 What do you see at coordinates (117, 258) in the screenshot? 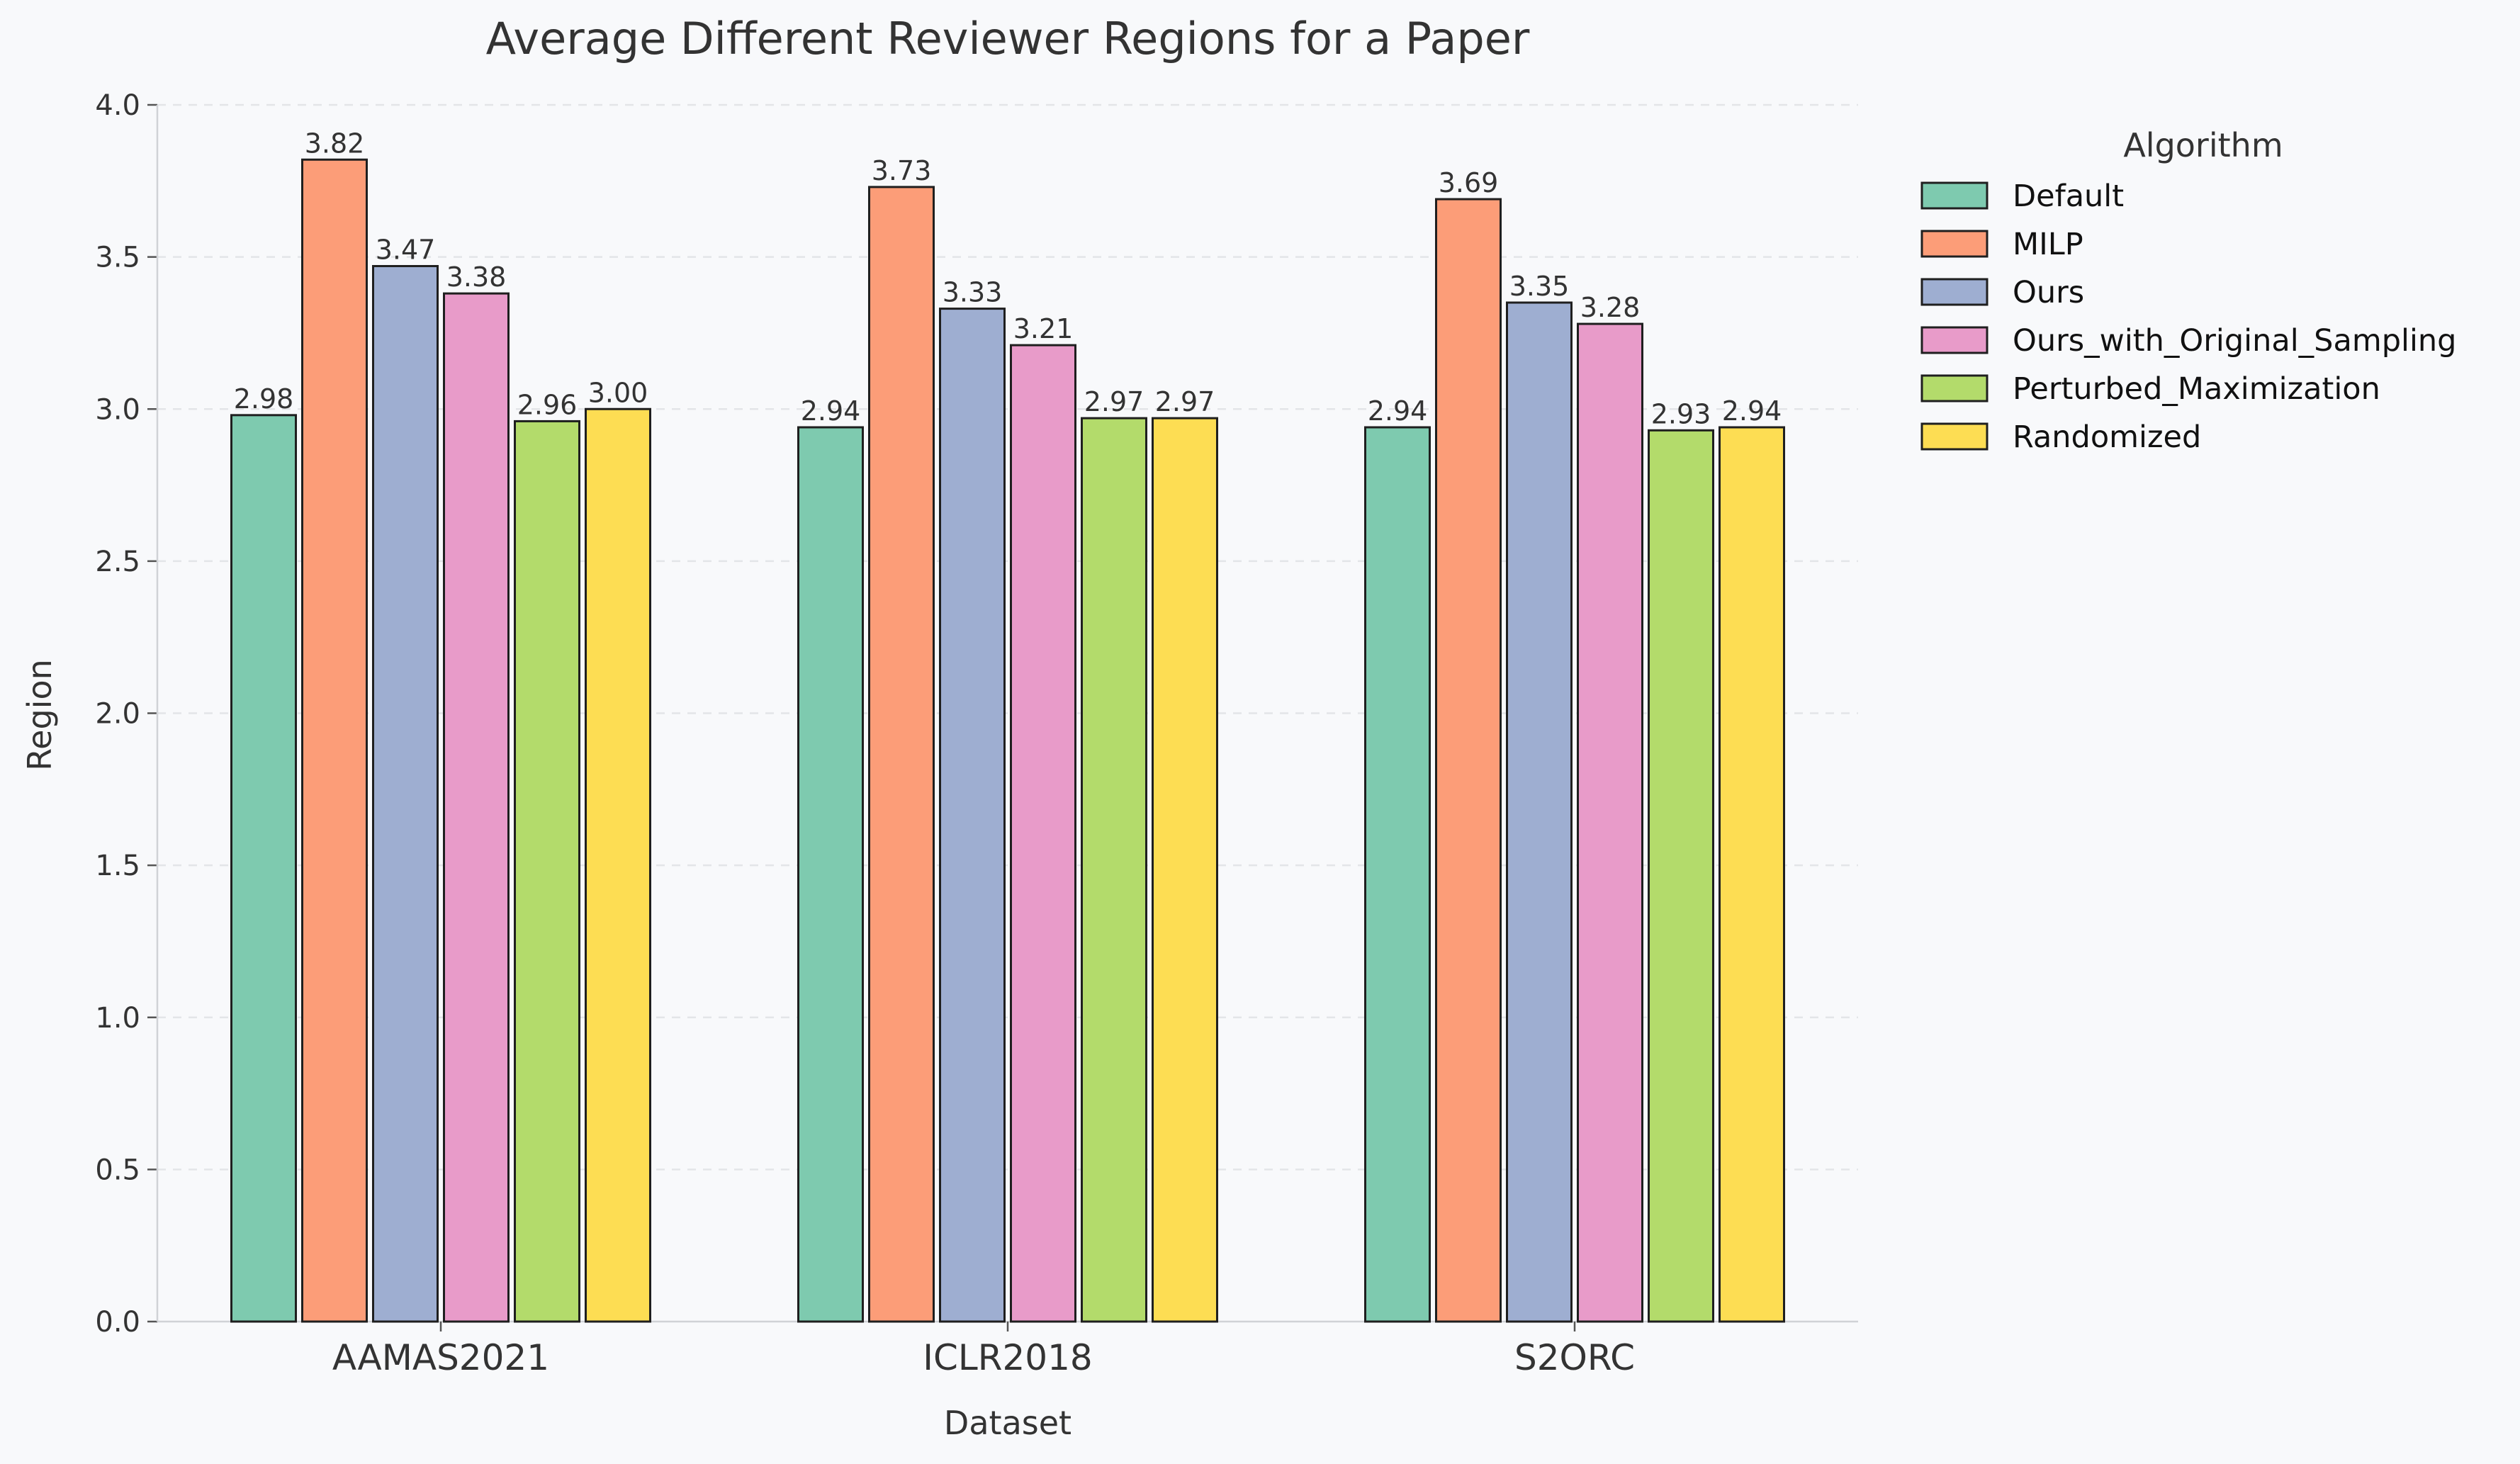
I see `y-tick-label: 3.5` at bounding box center [117, 258].